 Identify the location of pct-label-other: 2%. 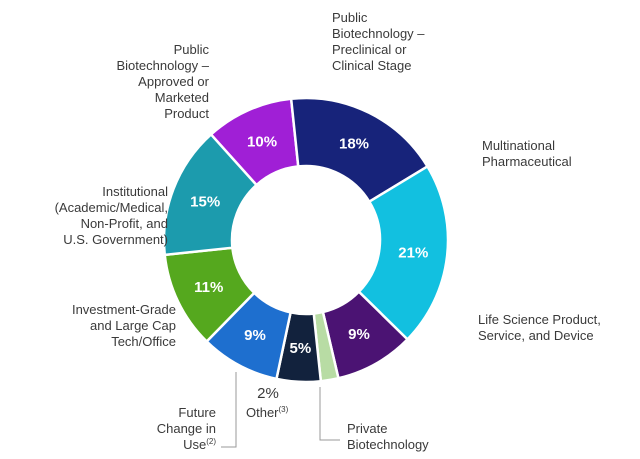
(268, 393).